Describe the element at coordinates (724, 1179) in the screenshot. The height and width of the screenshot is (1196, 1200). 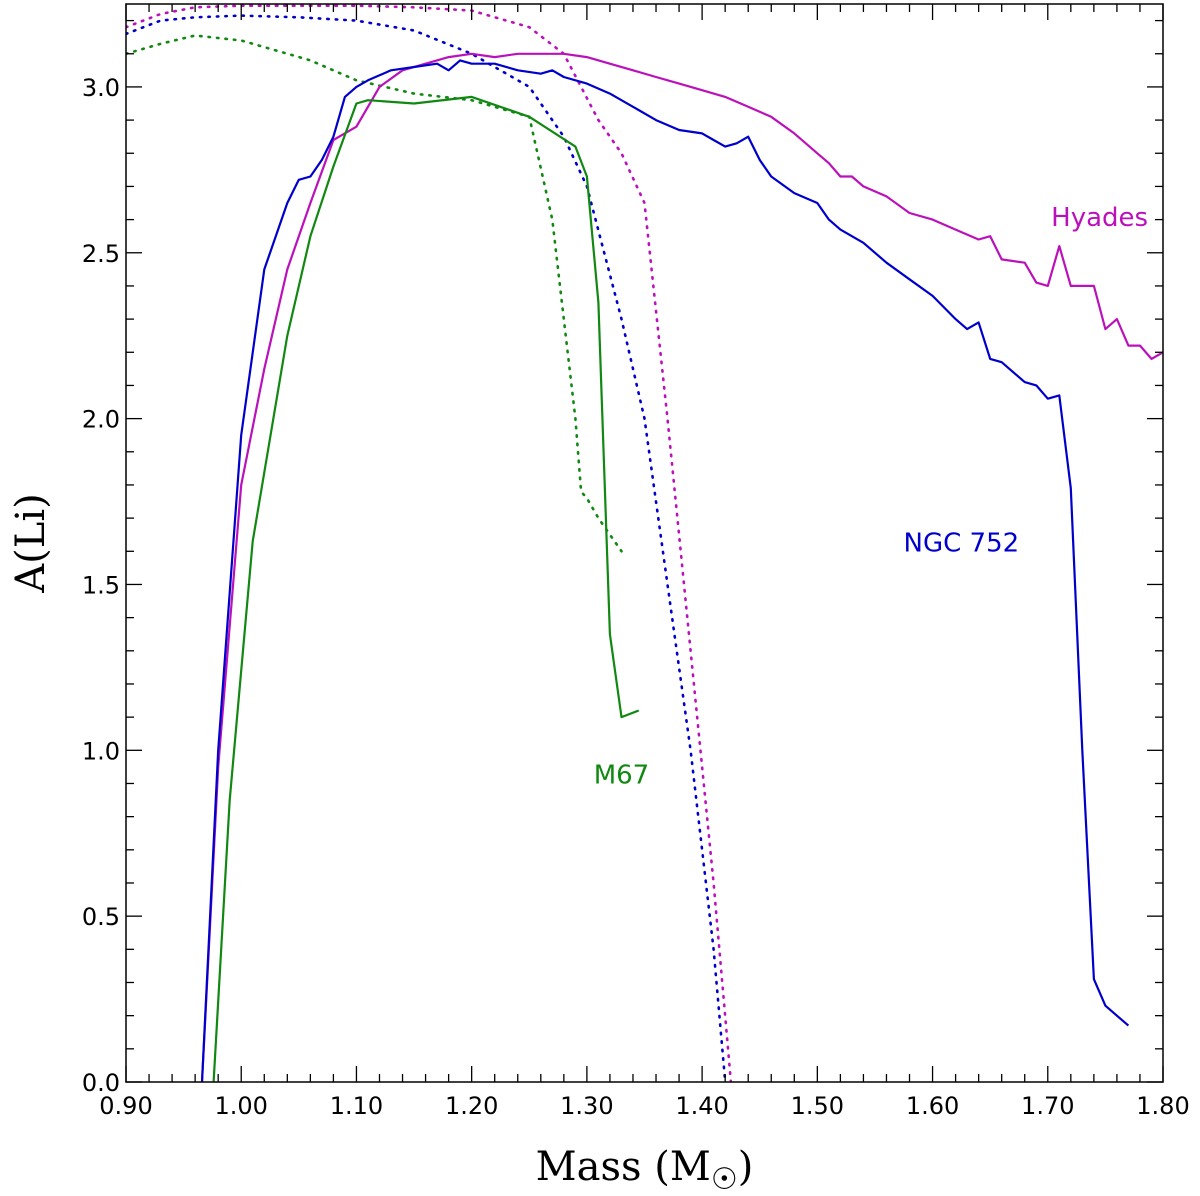
I see `x-axis-title-sun-symbol: ☉` at that location.